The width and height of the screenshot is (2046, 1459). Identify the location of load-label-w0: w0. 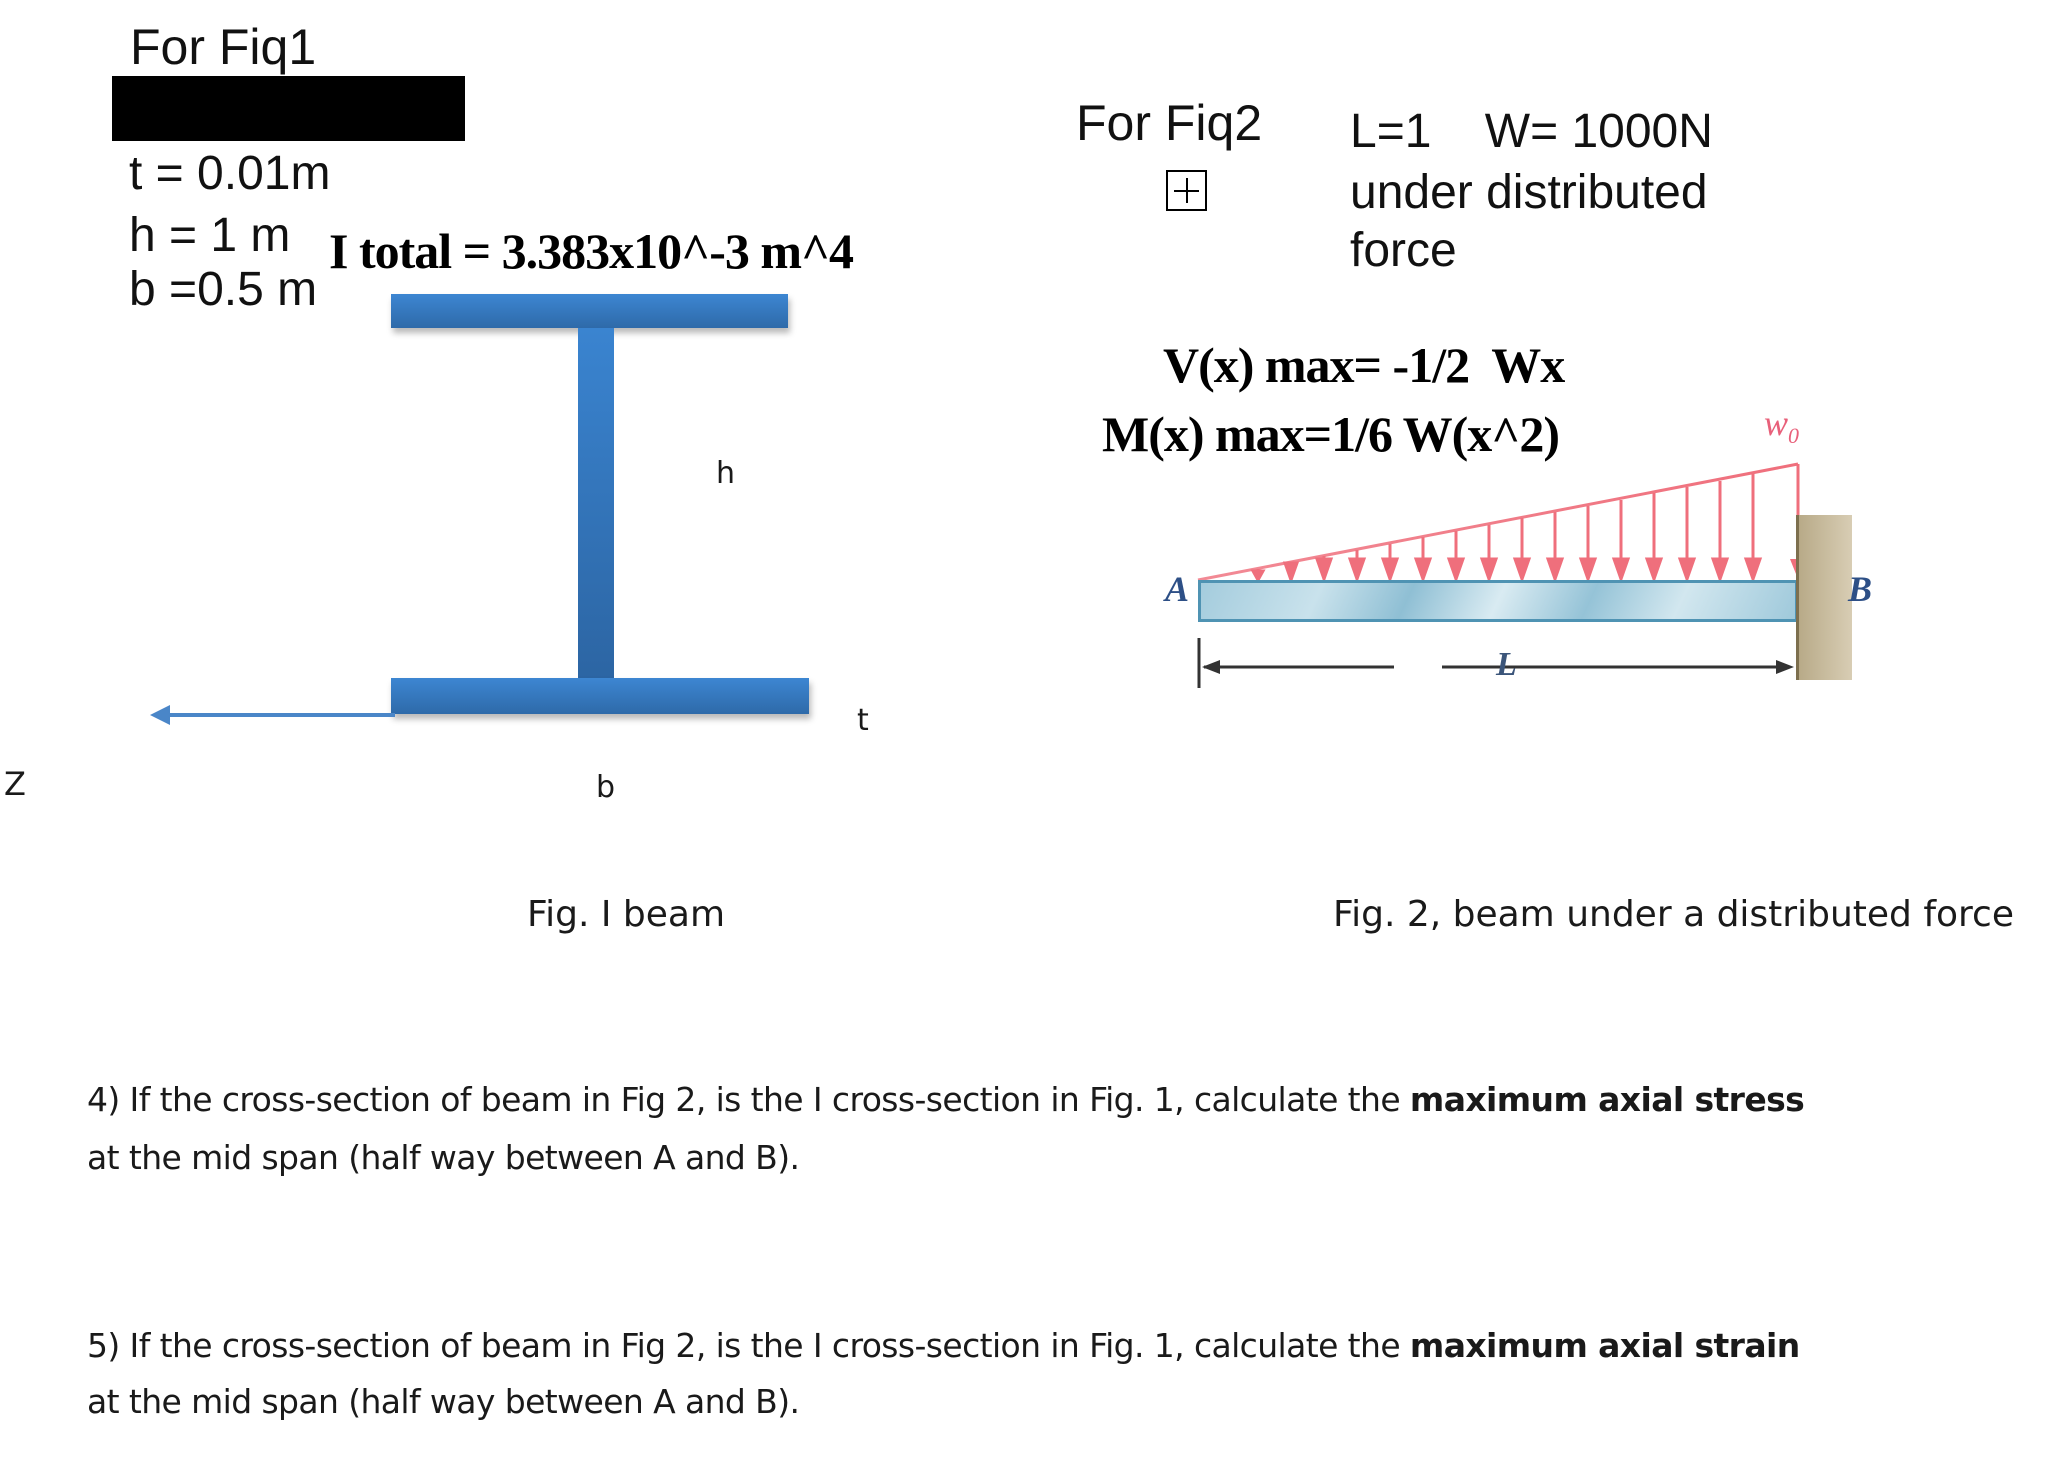
(1781, 425).